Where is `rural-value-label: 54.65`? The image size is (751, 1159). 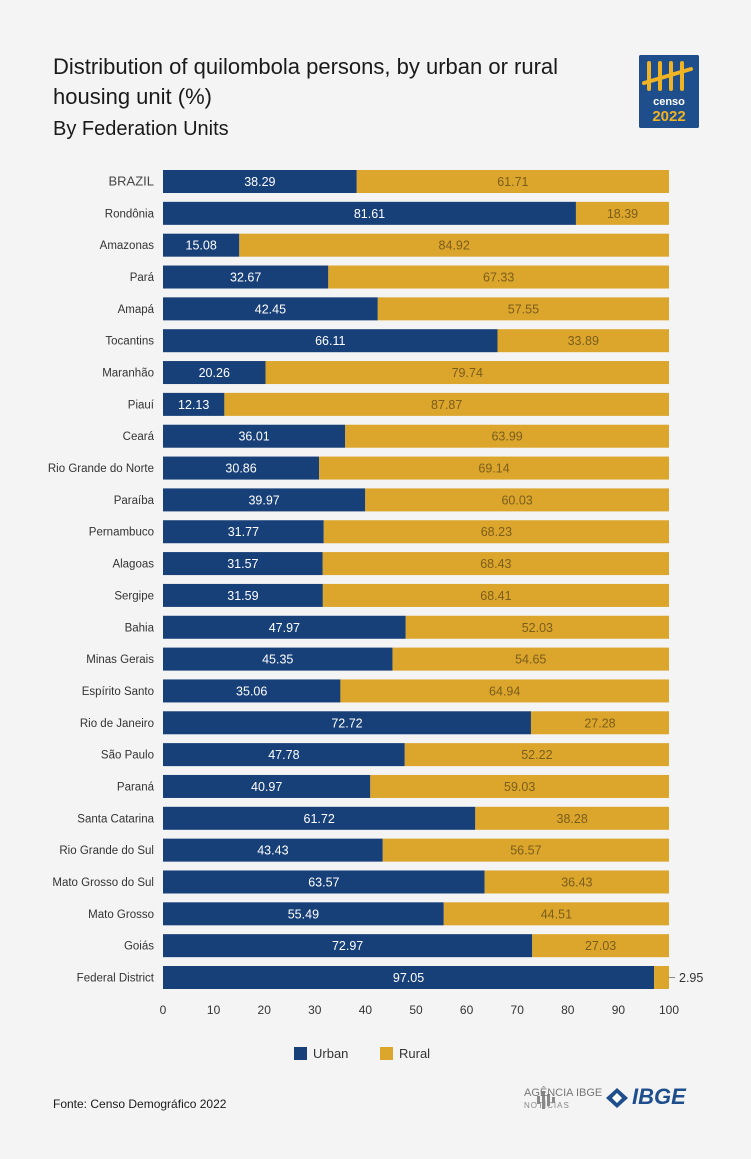
rural-value-label: 54.65 is located at coordinates (530, 660).